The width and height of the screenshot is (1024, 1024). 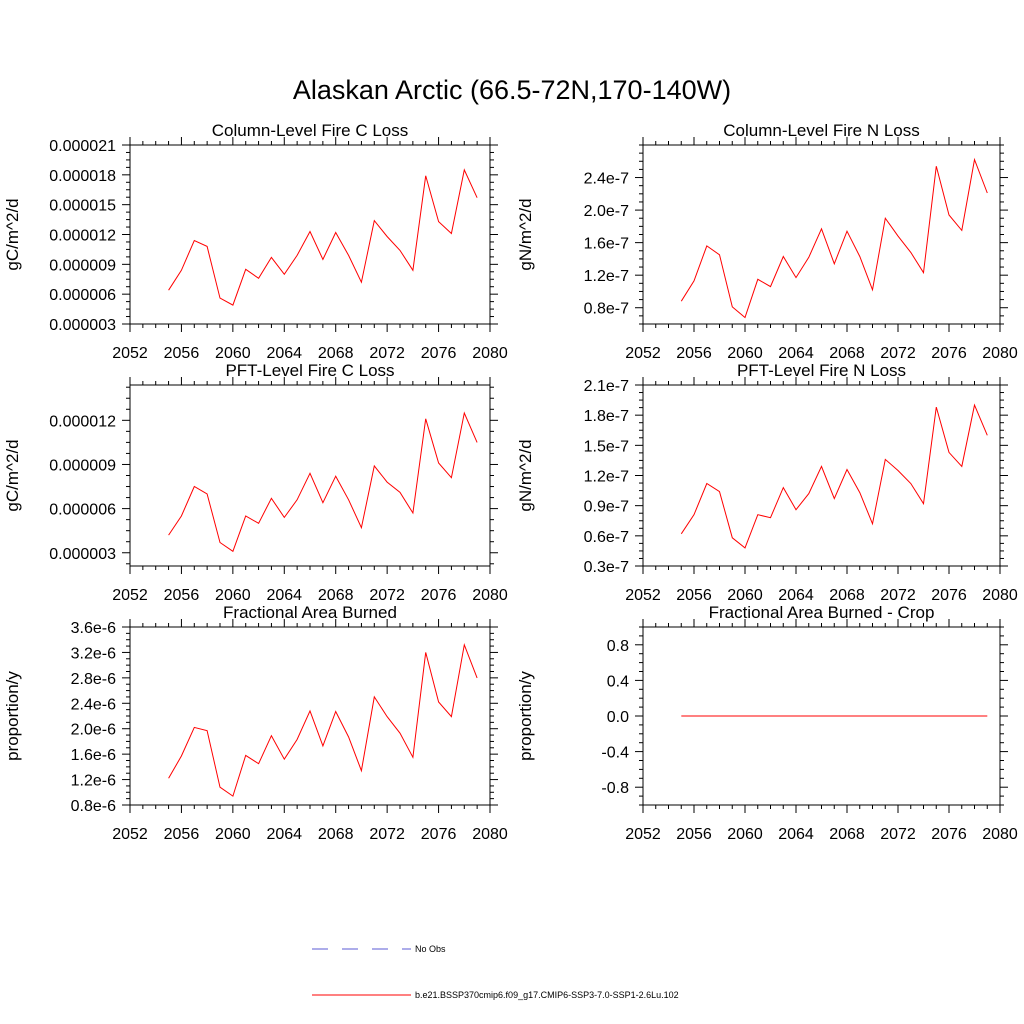 What do you see at coordinates (618, 681) in the screenshot?
I see `y-tick-label: 0.4` at bounding box center [618, 681].